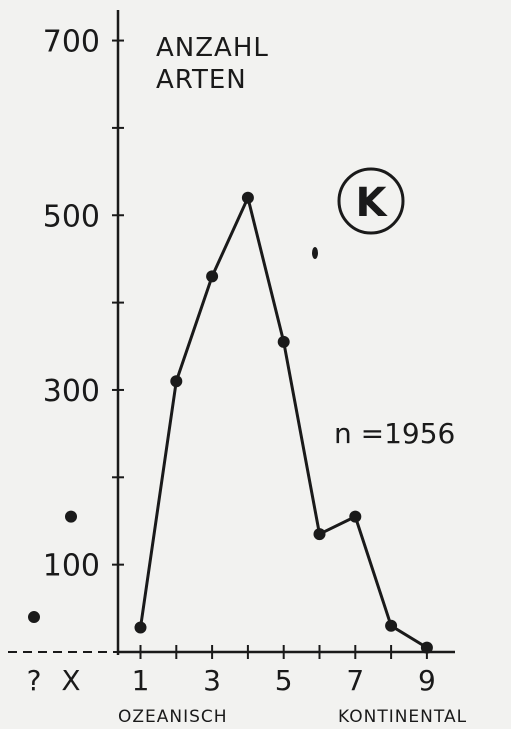  What do you see at coordinates (71, 216) in the screenshot?
I see `y-tick-label: 500` at bounding box center [71, 216].